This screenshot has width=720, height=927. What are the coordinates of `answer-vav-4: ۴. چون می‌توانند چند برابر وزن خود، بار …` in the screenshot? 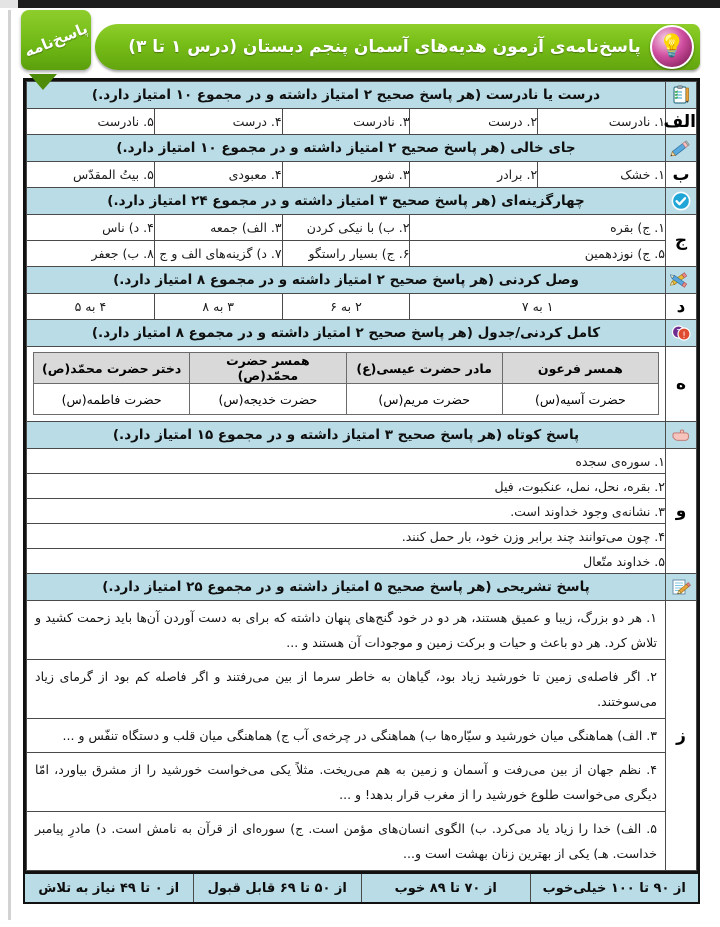 It's located at (346, 536).